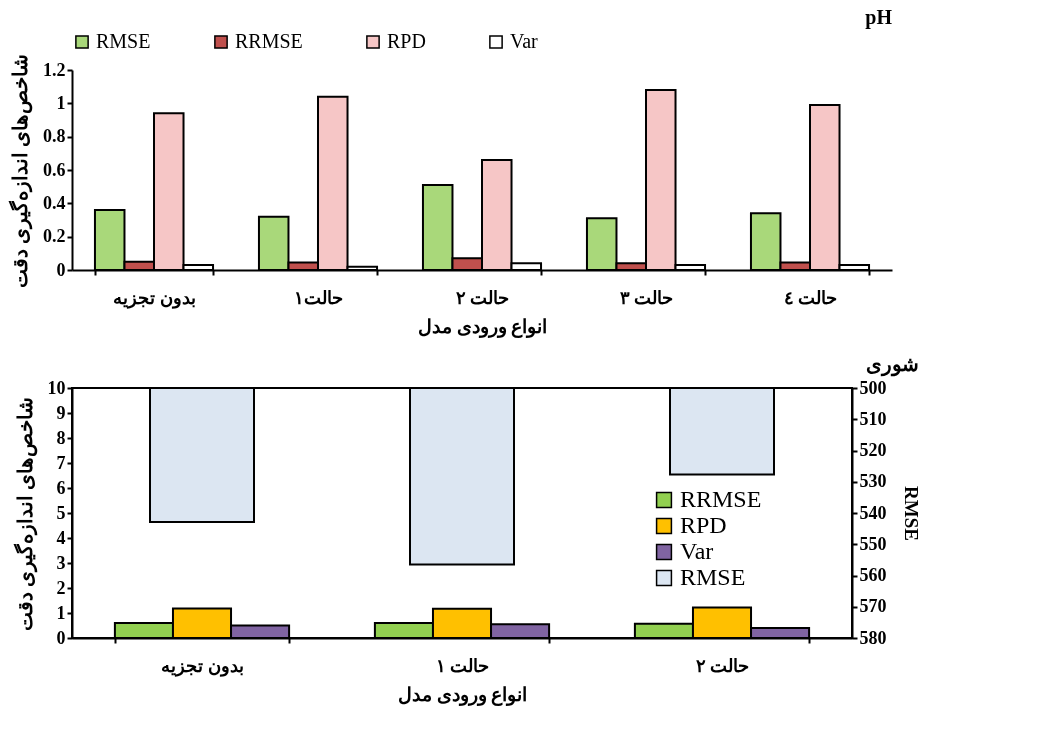 The height and width of the screenshot is (742, 1064). What do you see at coordinates (462, 665) in the screenshot?
I see `x-tick-label: حالت ۱` at bounding box center [462, 665].